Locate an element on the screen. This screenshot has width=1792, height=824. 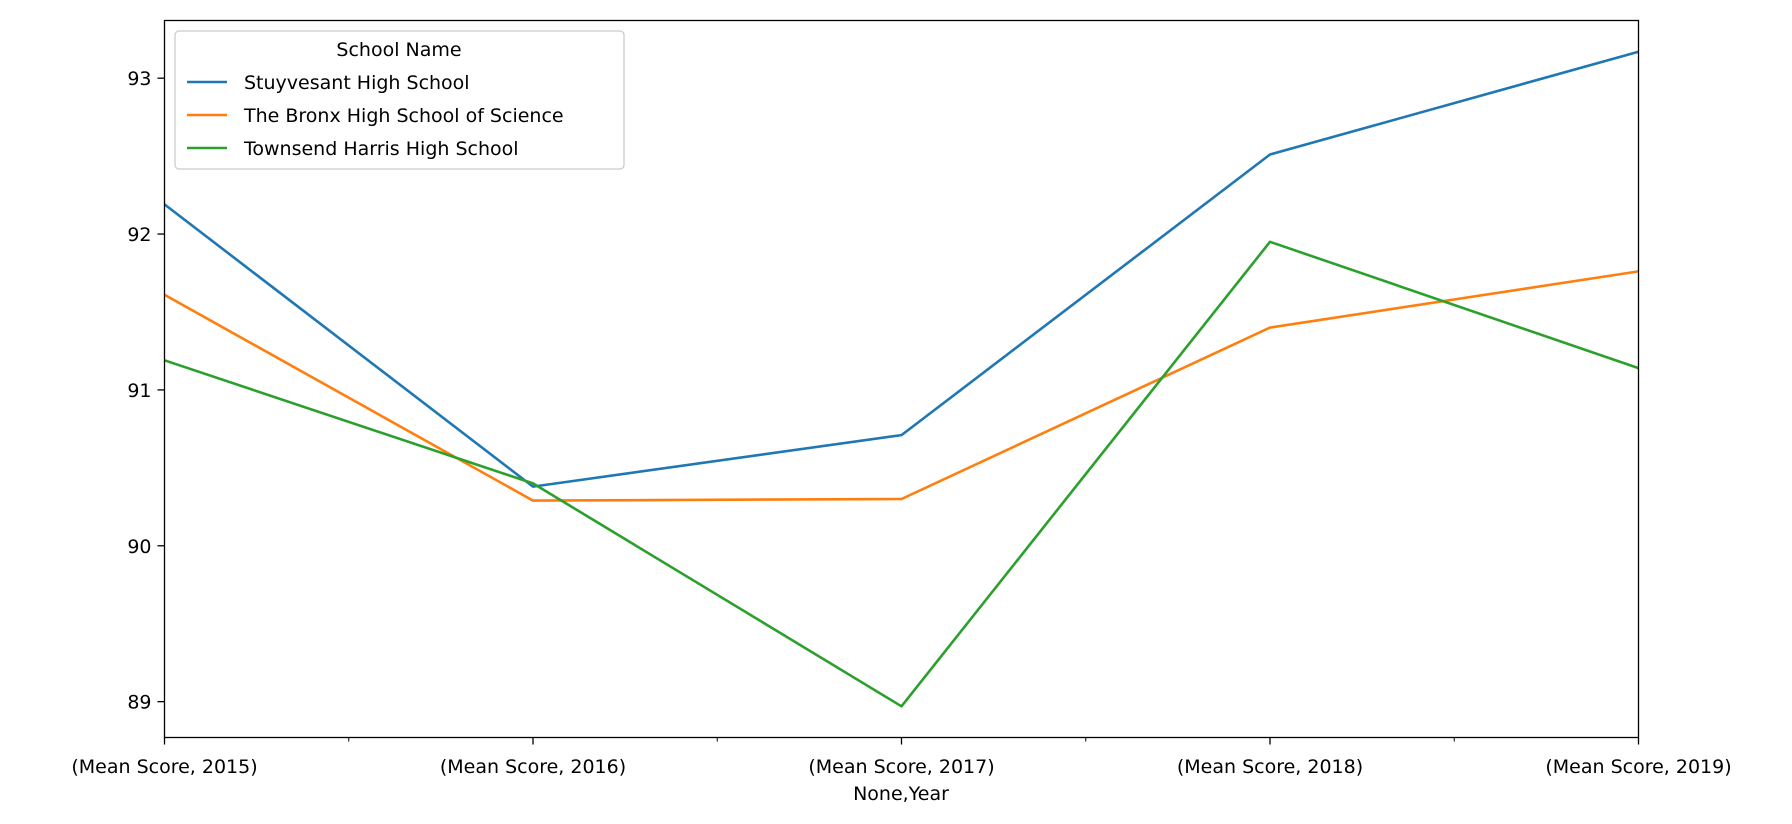
y-tick-label: 89 is located at coordinates (139, 703).